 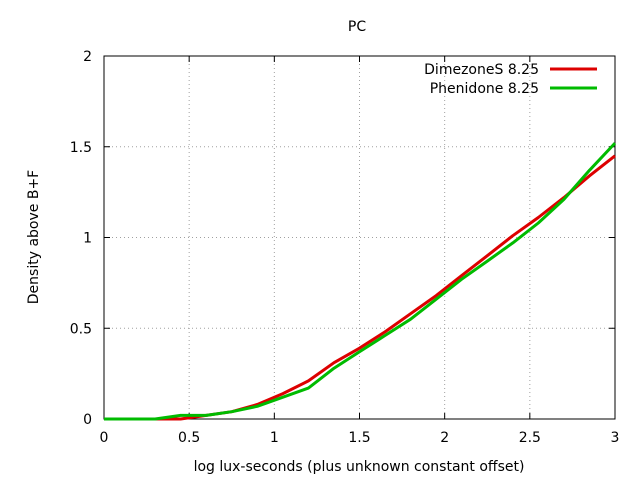 I want to click on x-tick-label: 1, so click(x=274, y=438).